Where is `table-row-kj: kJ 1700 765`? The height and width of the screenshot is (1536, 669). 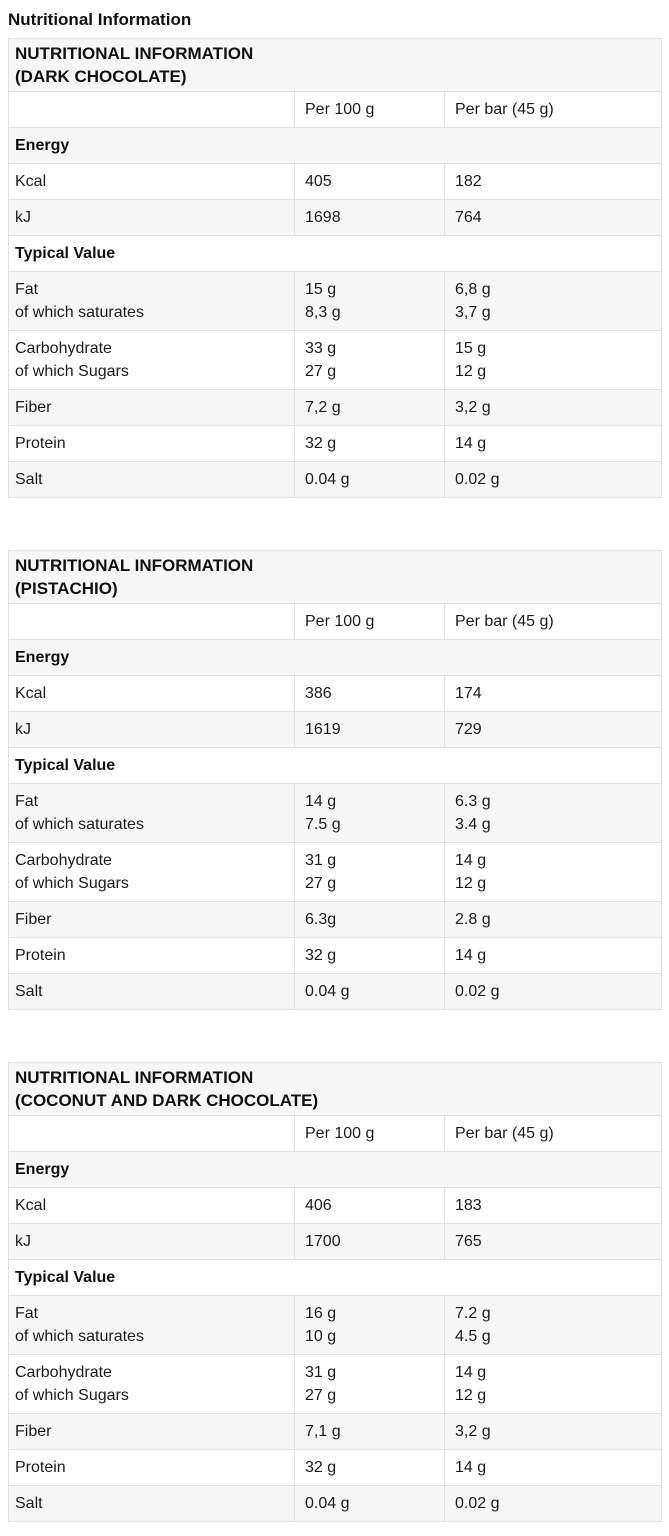
table-row-kj: kJ 1700 765 is located at coordinates (335, 1241).